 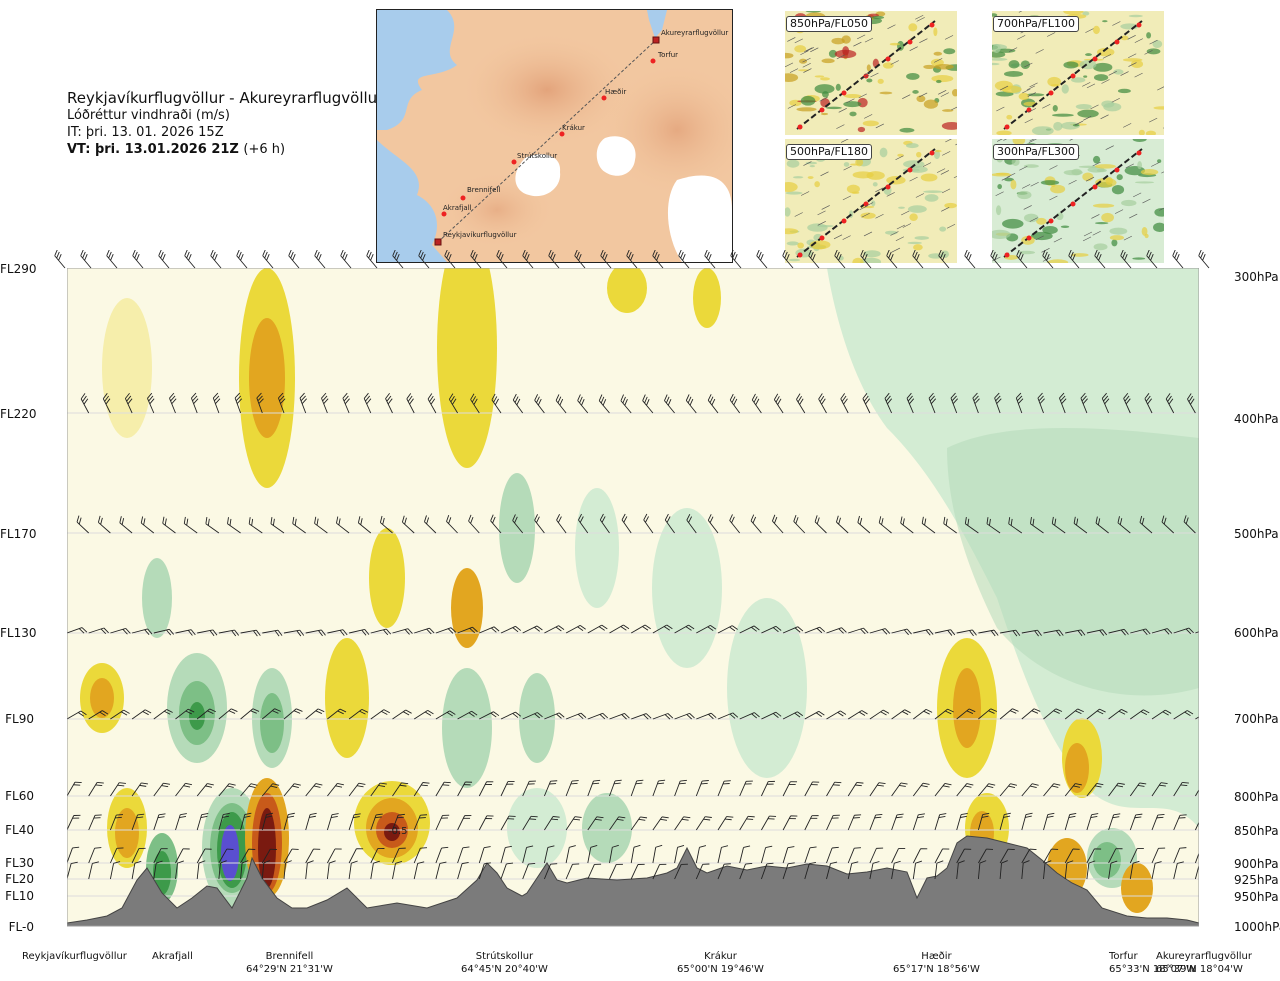 What do you see at coordinates (1078, 201) in the screenshot?
I see `thumbnail-300hpa: 300hPa/FL300` at bounding box center [1078, 201].